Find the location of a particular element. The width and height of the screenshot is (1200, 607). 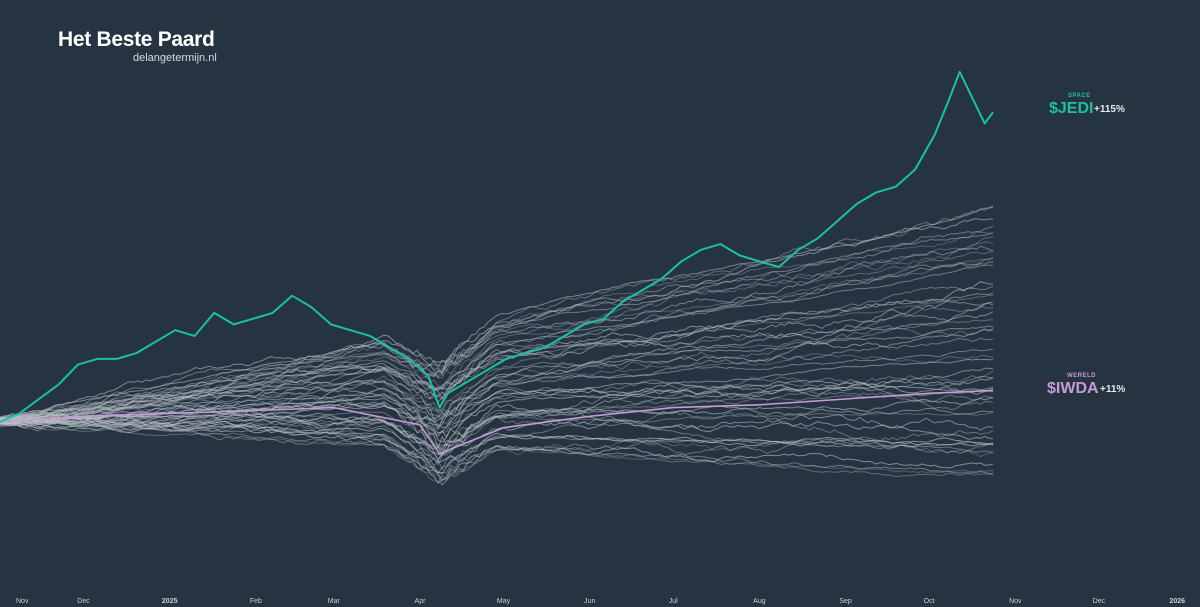

x-tick-label: Jun is located at coordinates (589, 601).